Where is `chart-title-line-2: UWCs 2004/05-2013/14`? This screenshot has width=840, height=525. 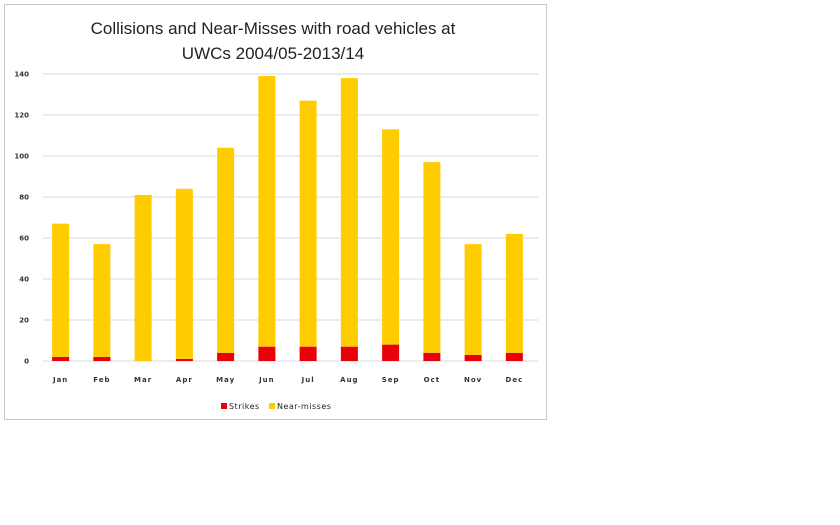 chart-title-line-2: UWCs 2004/05-2013/14 is located at coordinates (273, 53).